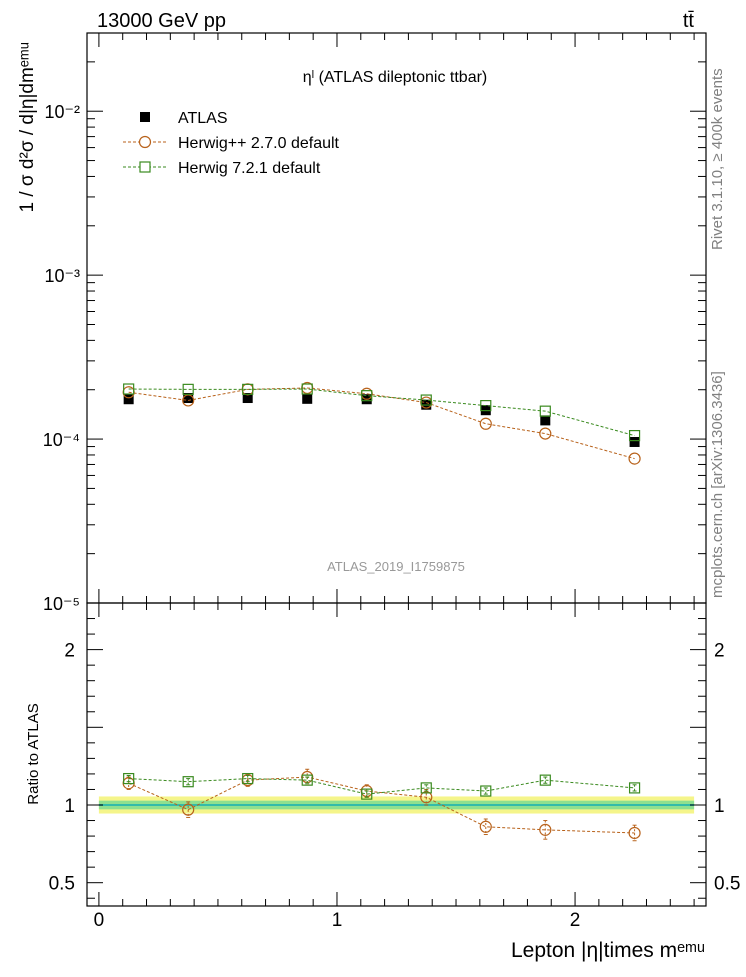  What do you see at coordinates (395, 77) in the screenshot?
I see `main-title: ηˡ (ATLAS dileptonic ttbar)` at bounding box center [395, 77].